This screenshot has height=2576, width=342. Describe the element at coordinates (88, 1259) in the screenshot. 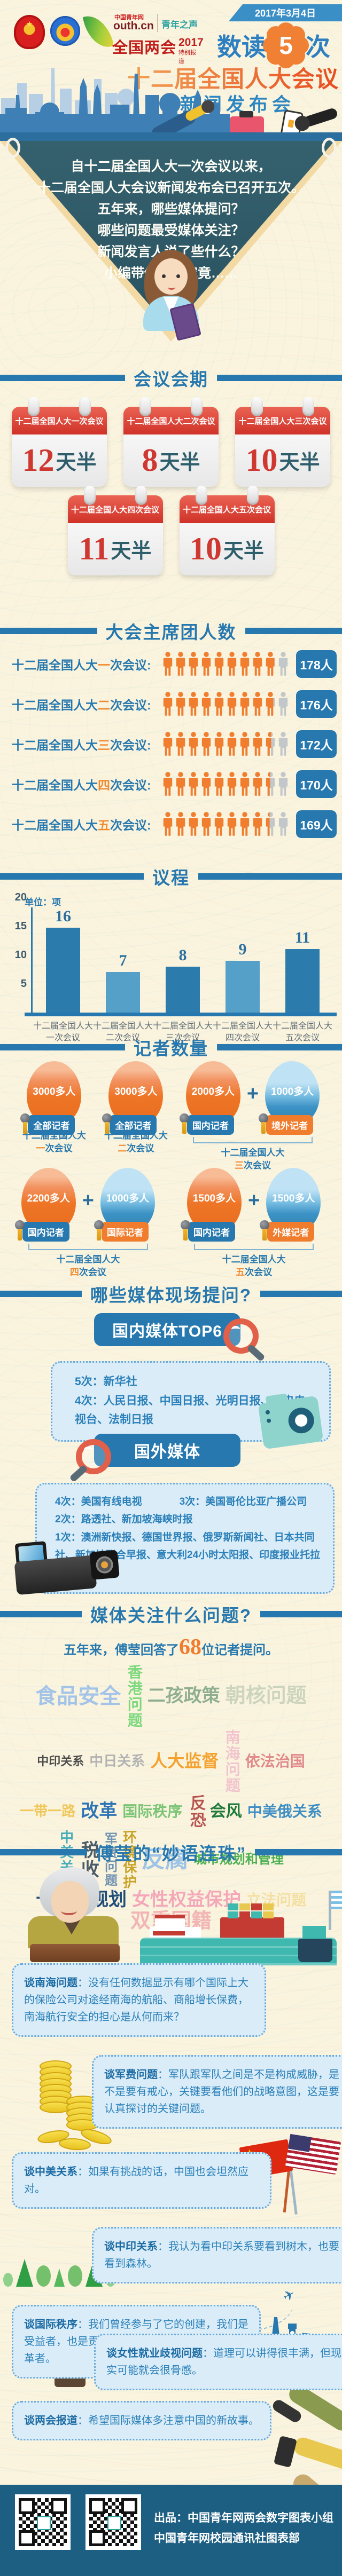

I see `session-prefix: 十二届全国人大` at that location.